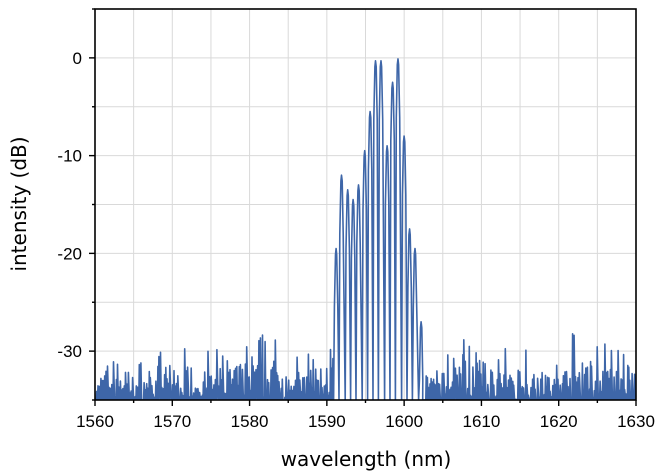  Describe the element at coordinates (250, 421) in the screenshot. I see `x-tick-label: 1580` at that location.